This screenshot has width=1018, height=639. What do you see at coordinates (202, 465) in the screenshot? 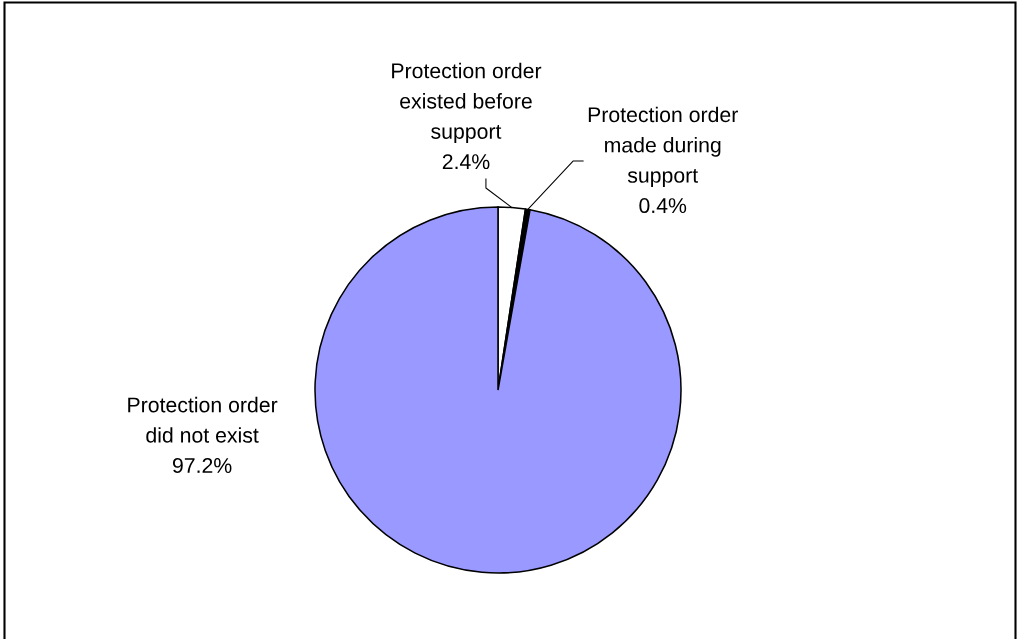
I see `data-label: 97.2%` at bounding box center [202, 465].